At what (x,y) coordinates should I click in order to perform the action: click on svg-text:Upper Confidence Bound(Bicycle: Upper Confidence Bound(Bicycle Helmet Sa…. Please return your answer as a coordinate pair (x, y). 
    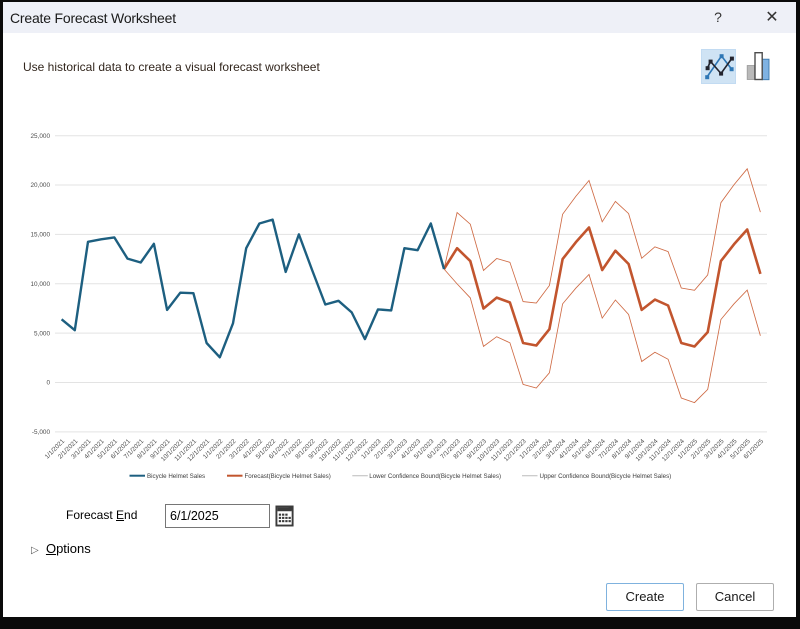
    Looking at the image, I should click on (606, 476).